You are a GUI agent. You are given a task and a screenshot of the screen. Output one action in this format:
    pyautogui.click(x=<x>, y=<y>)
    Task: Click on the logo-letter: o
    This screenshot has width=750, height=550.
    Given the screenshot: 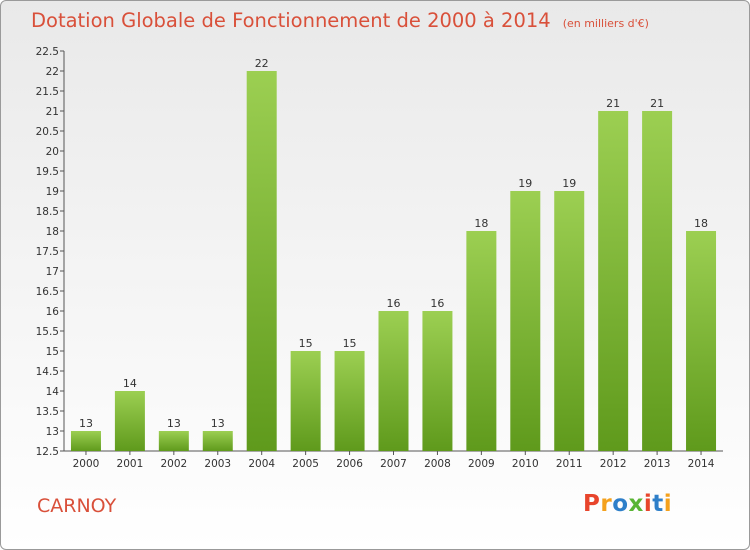 What is the action you would take?
    pyautogui.click(x=620, y=504)
    